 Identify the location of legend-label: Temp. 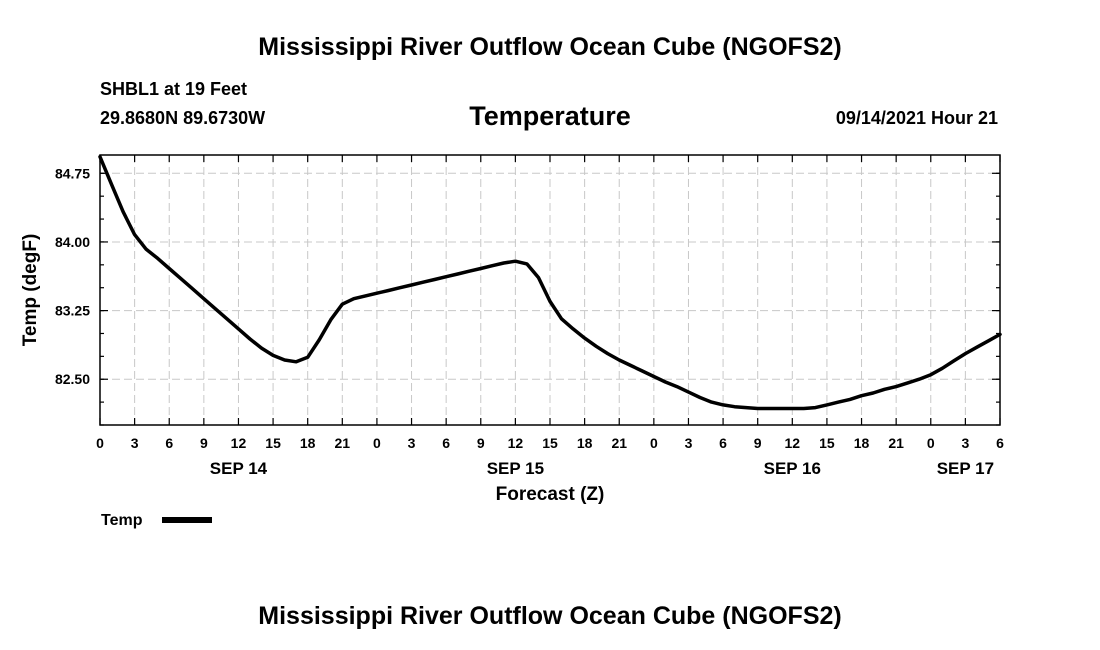
(122, 520).